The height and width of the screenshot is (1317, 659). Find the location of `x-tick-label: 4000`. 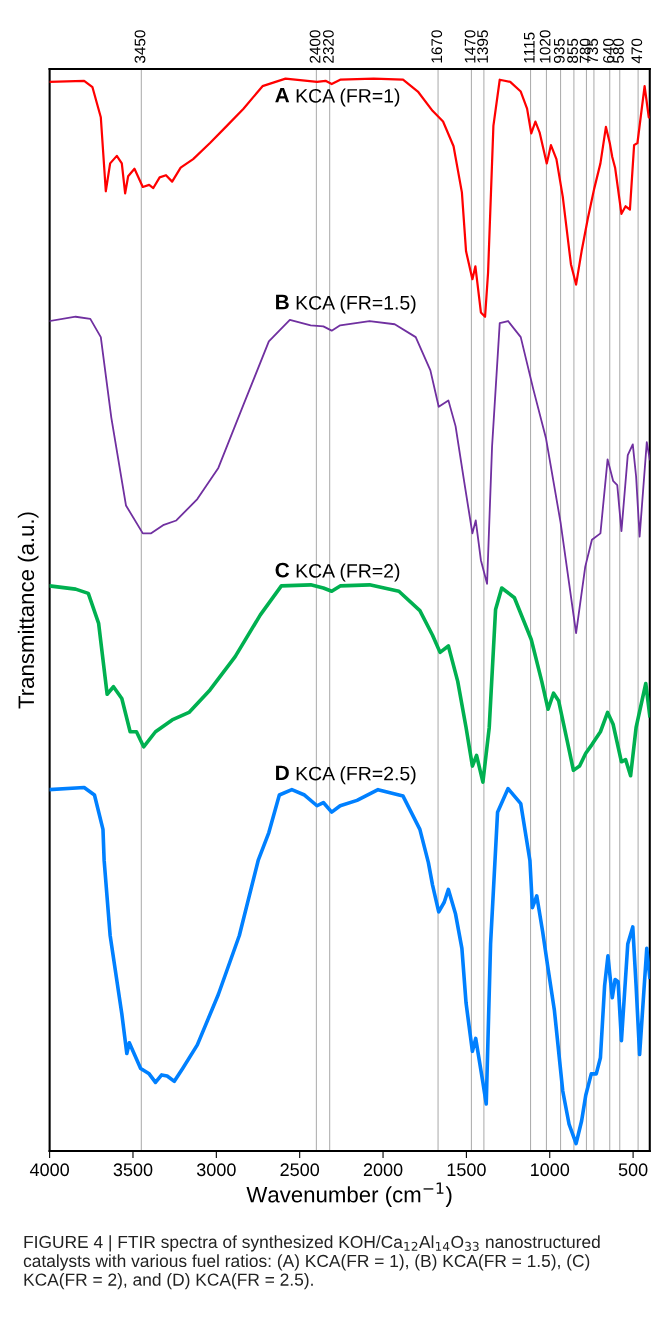

x-tick-label: 4000 is located at coordinates (49, 1170).